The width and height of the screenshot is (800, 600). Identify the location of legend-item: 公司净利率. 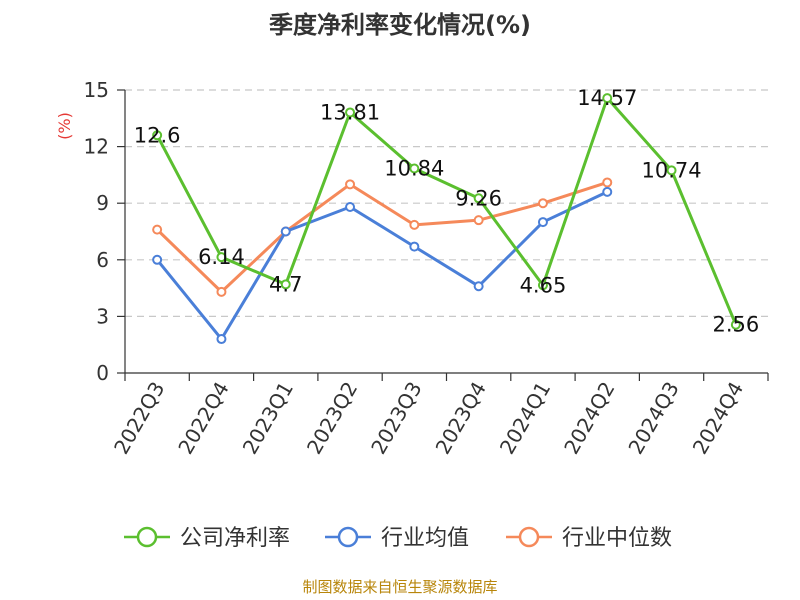
(207, 538).